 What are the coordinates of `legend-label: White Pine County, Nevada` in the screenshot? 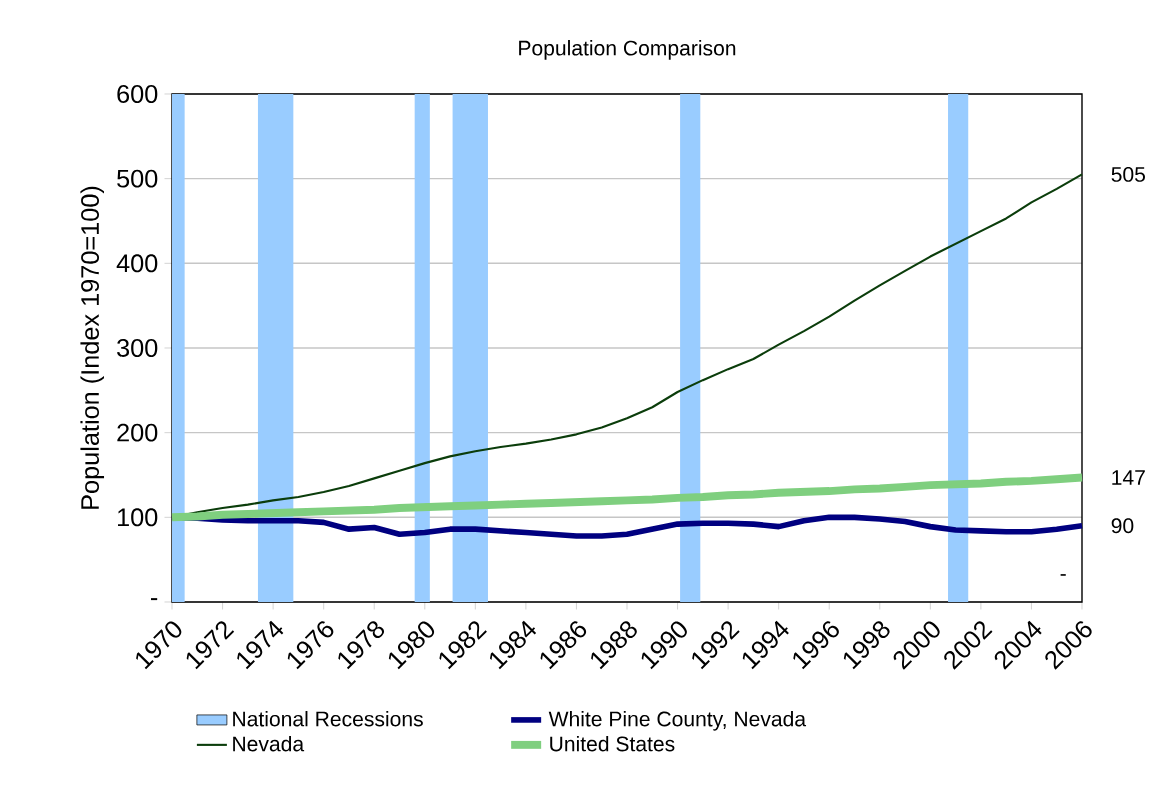 It's located at (677, 720).